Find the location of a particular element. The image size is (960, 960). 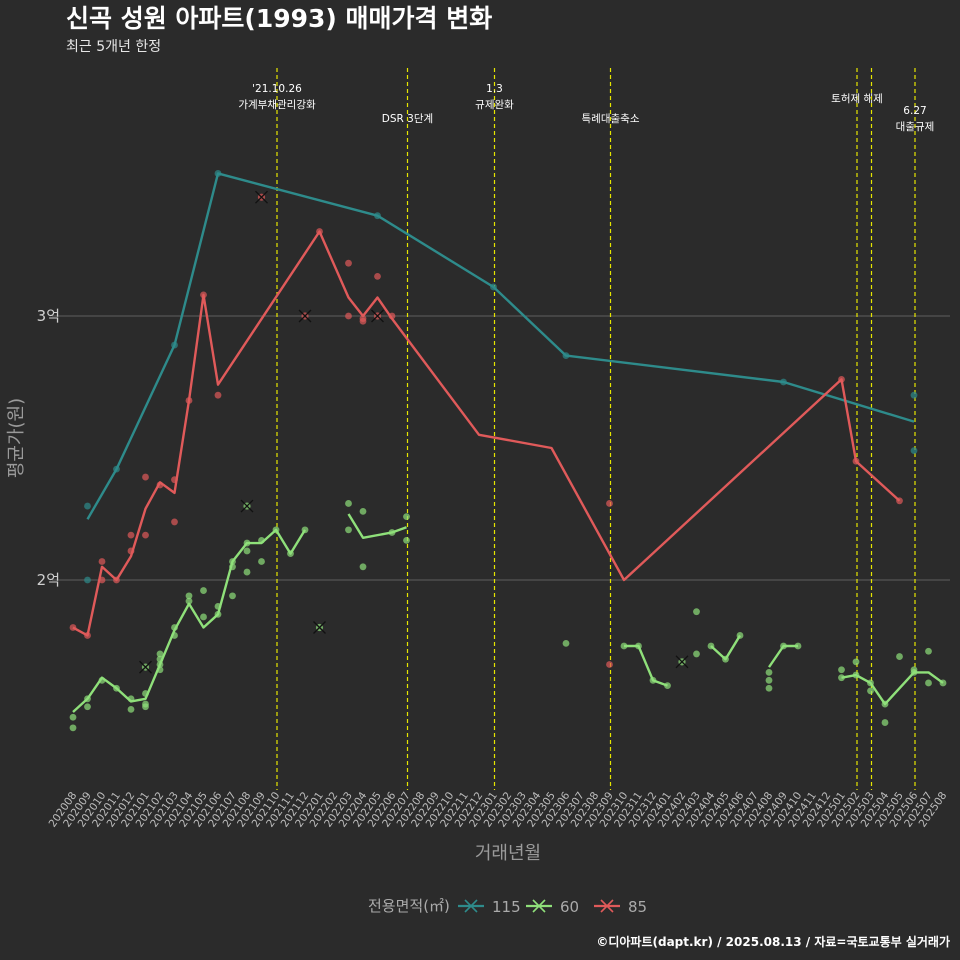

legend: 전용면적(㎡) 115 60 85 is located at coordinates (507, 906).